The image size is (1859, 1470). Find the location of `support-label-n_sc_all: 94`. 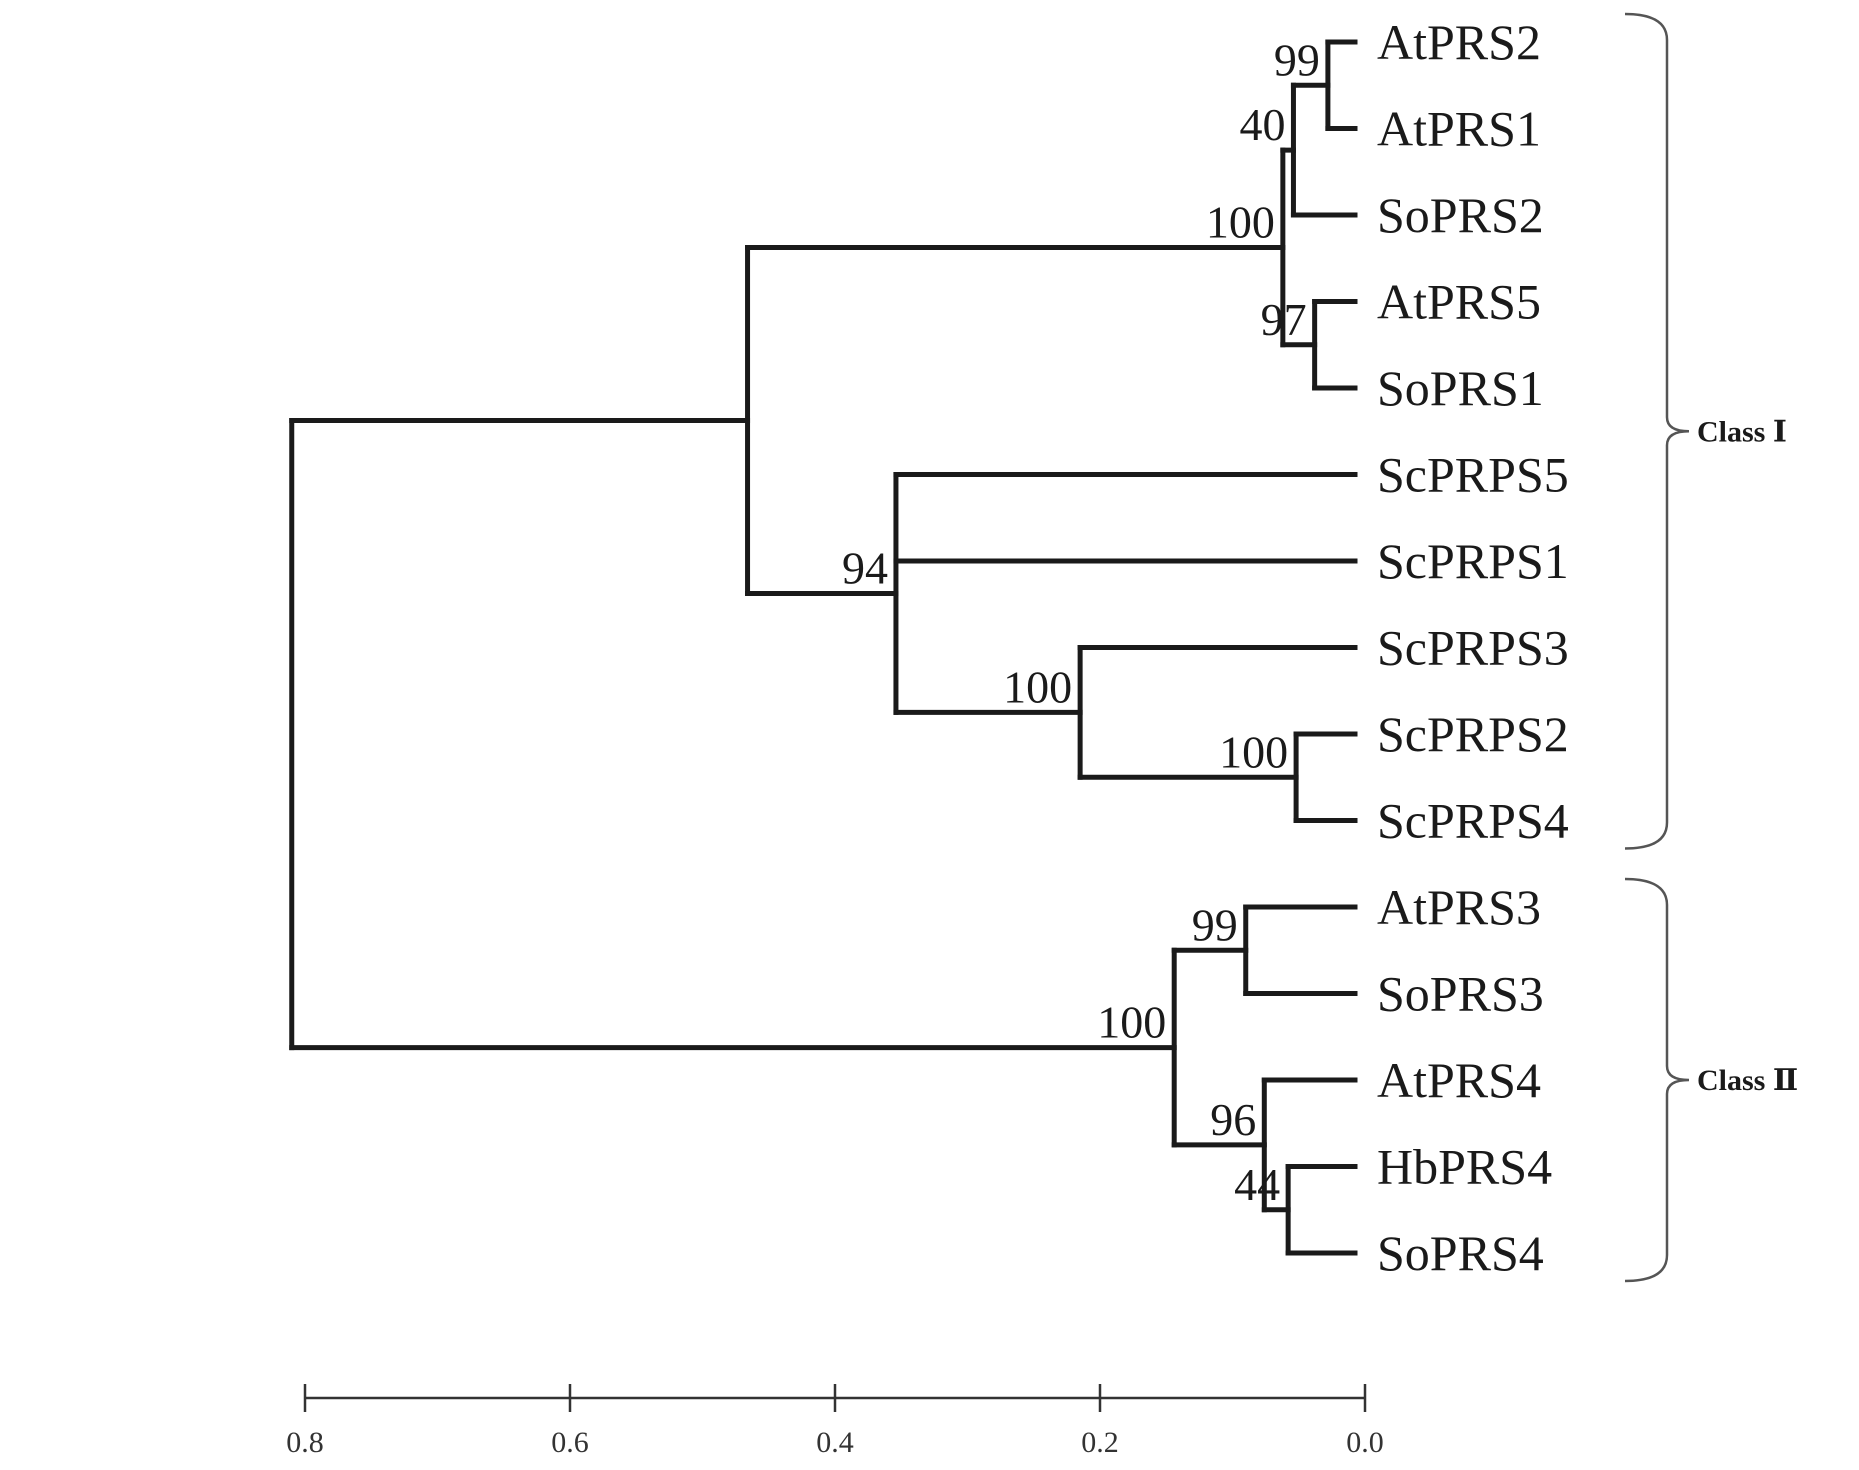

support-label-n_sc_all: 94 is located at coordinates (865, 567).